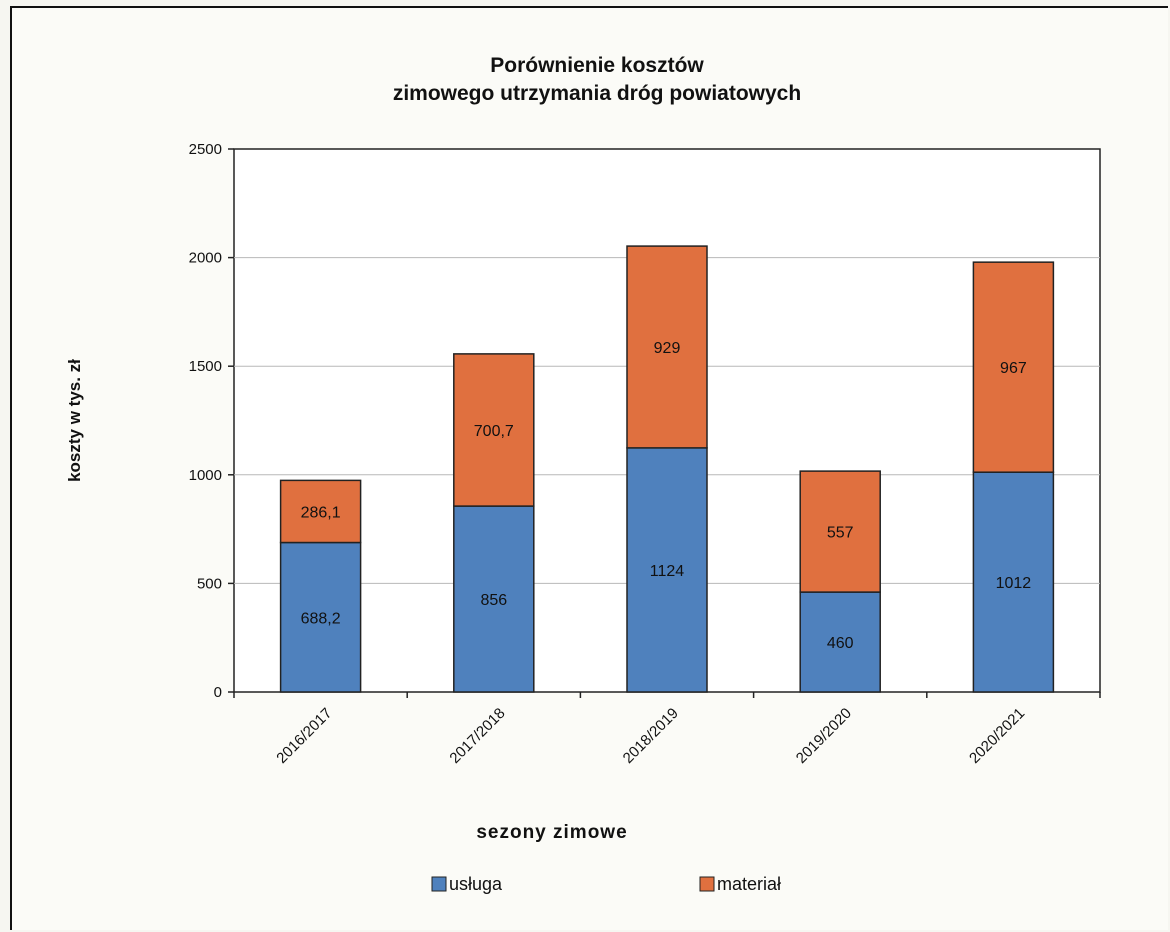  Describe the element at coordinates (749, 884) in the screenshot. I see `legend-label: materiał` at that location.